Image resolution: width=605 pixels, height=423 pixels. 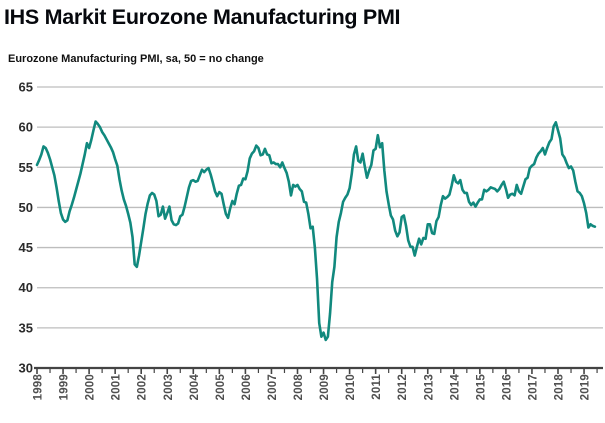 What do you see at coordinates (403, 387) in the screenshot?
I see `x-axis-label-2012: 2012` at bounding box center [403, 387].